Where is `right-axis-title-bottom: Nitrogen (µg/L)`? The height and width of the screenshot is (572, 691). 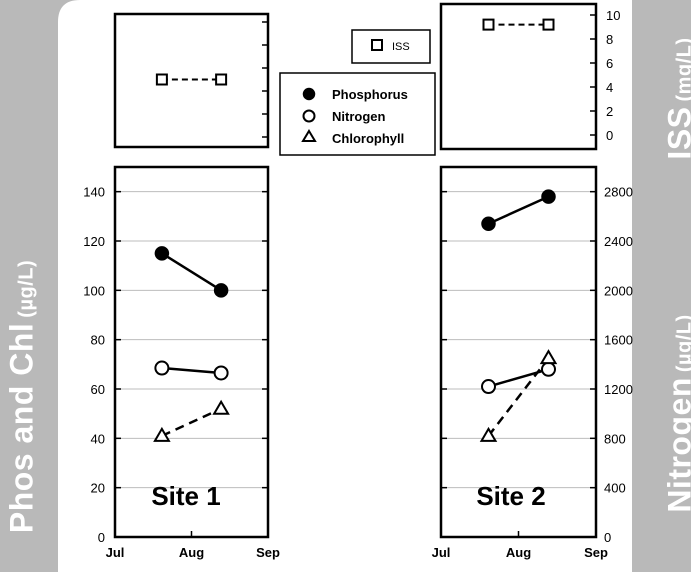 right-axis-title-bottom: Nitrogen (µg/L) is located at coordinates (676, 414).